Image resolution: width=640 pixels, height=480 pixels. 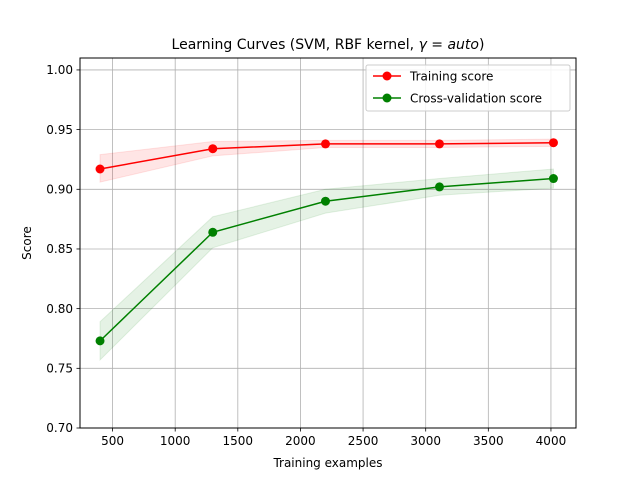 I want to click on chart-title-prefix: Learning Curves (SVM, RBF kernel,, so click(x=295, y=45).